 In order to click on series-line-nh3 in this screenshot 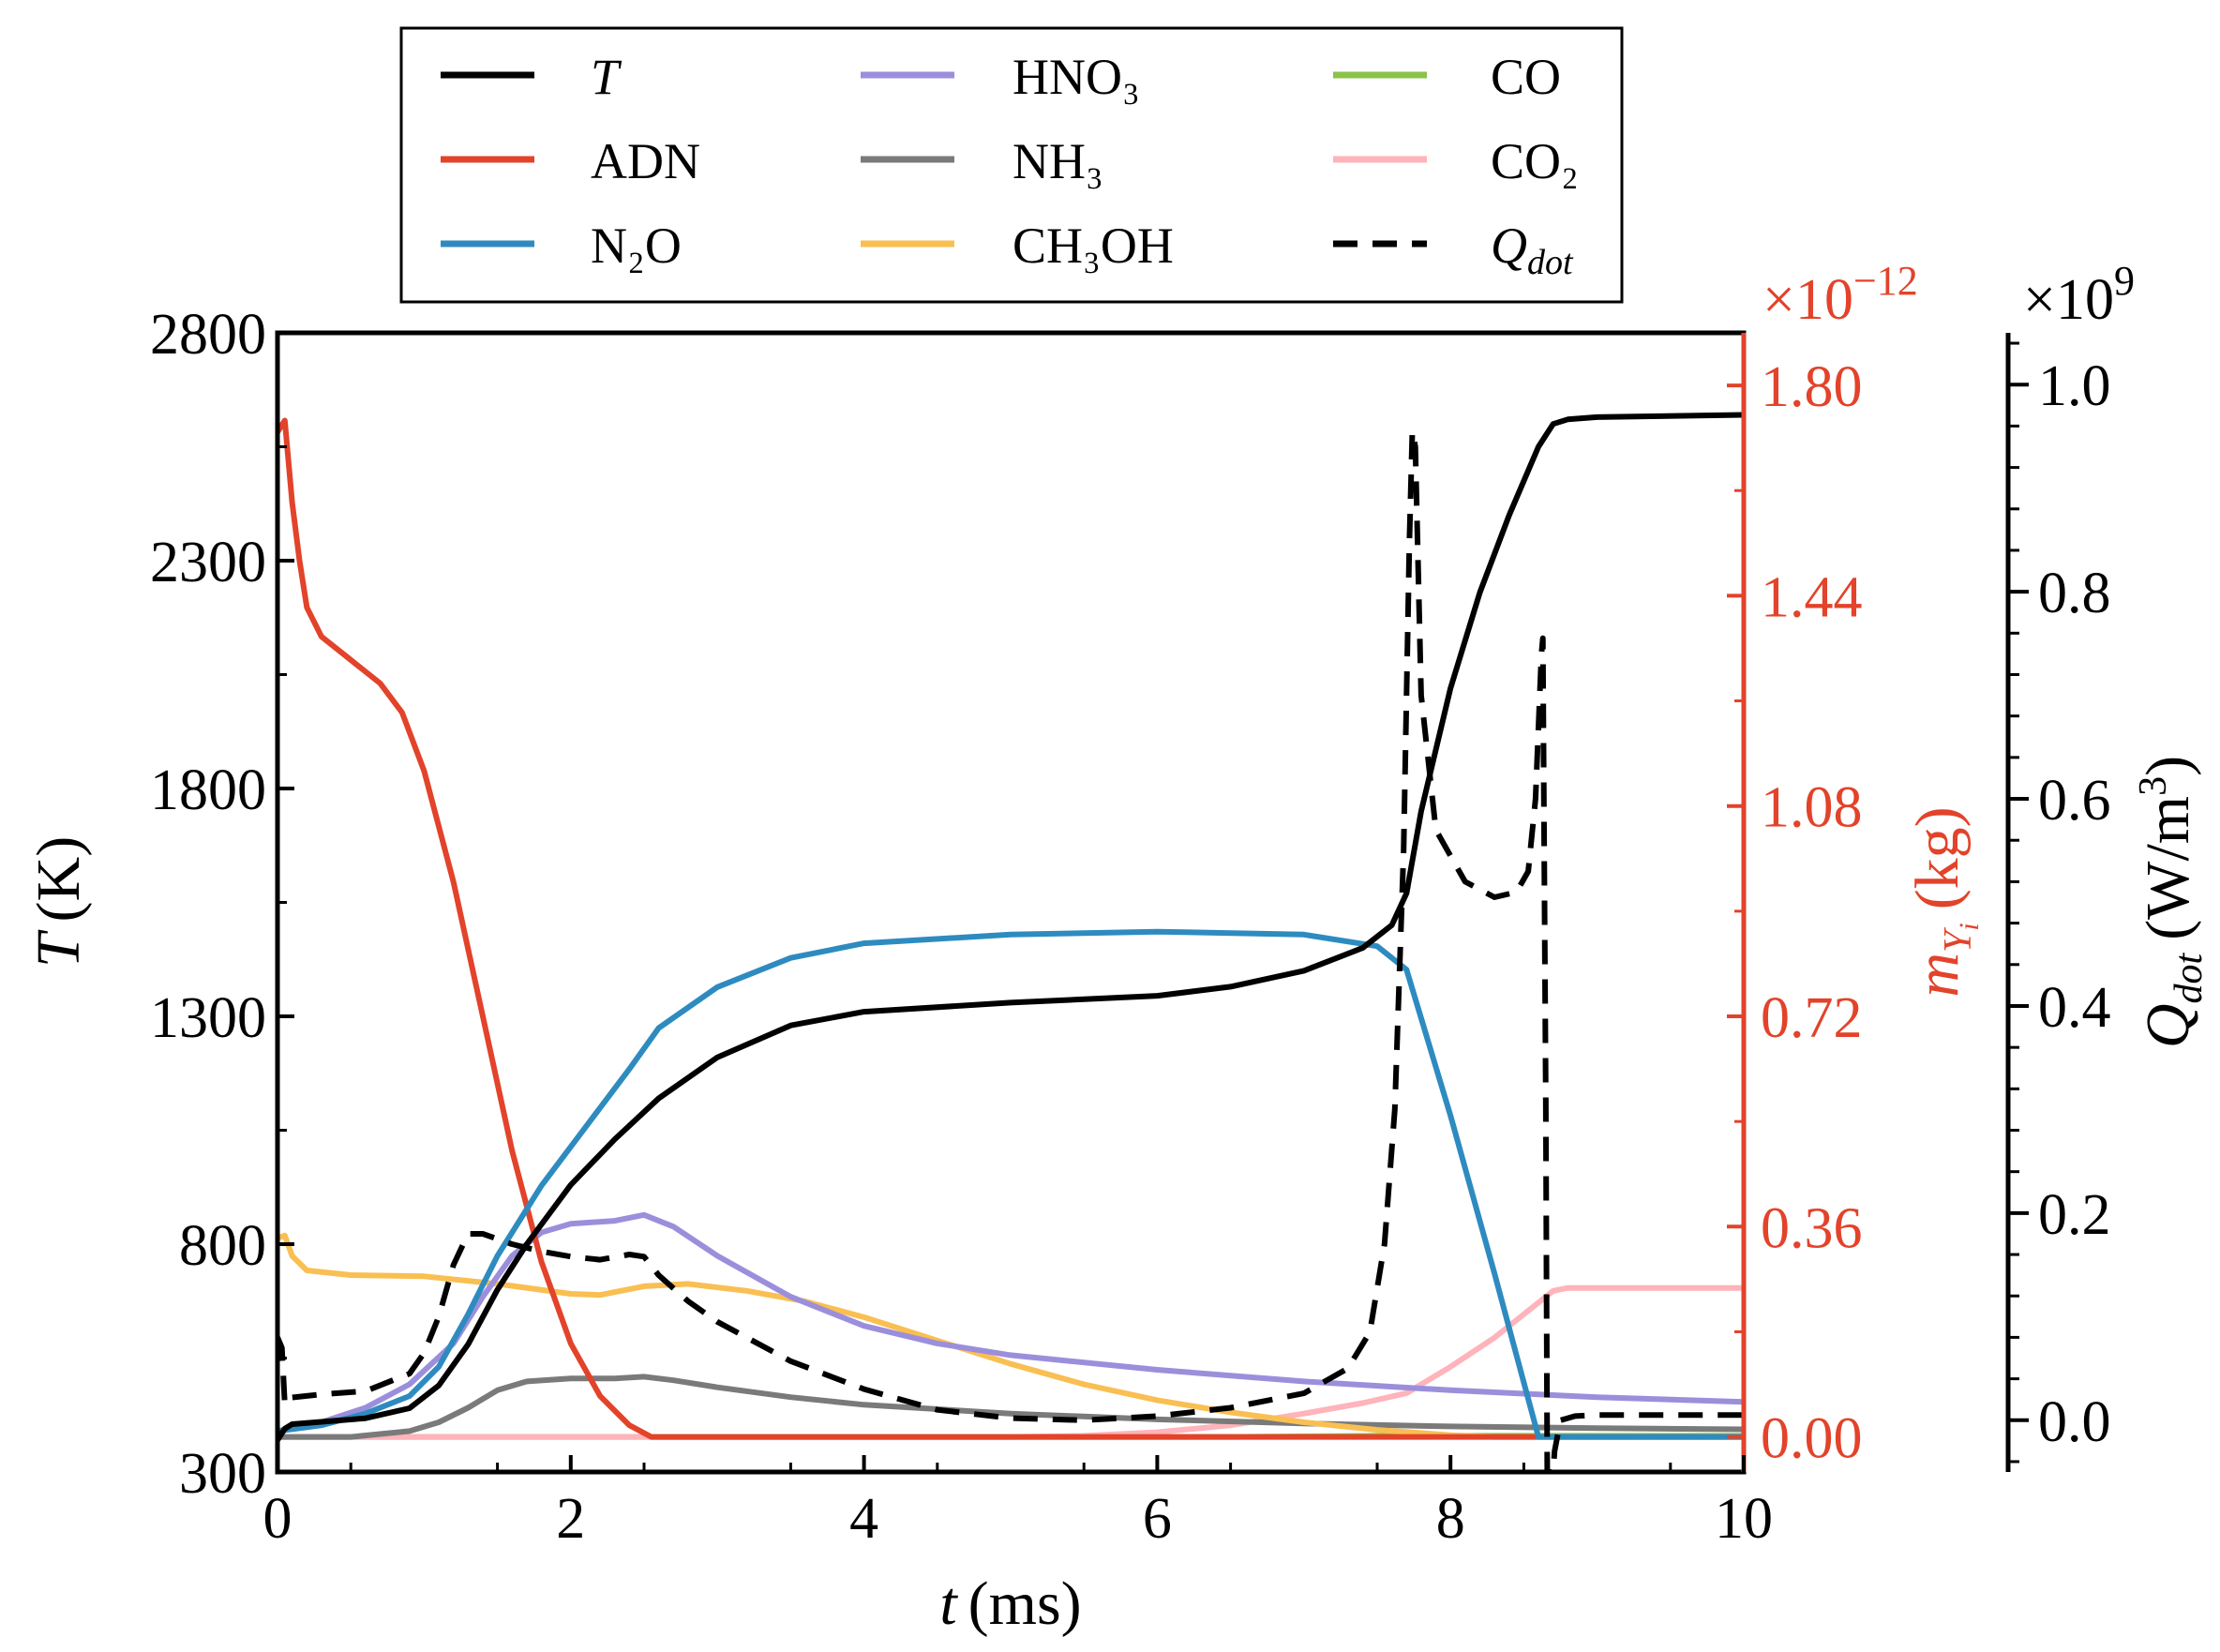, I will do `click(1011, 1407)`.